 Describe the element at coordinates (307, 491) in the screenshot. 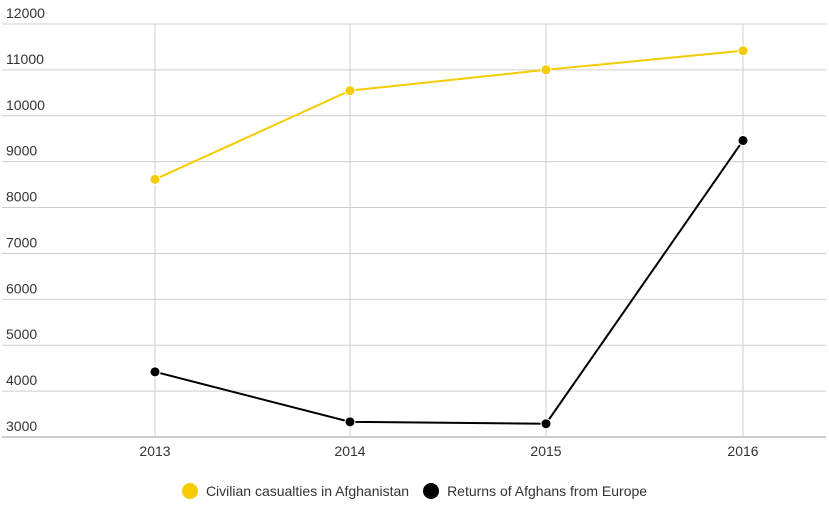

I see `legend-label-civilian-casualties: Civilian casualties in Afghanistan` at that location.